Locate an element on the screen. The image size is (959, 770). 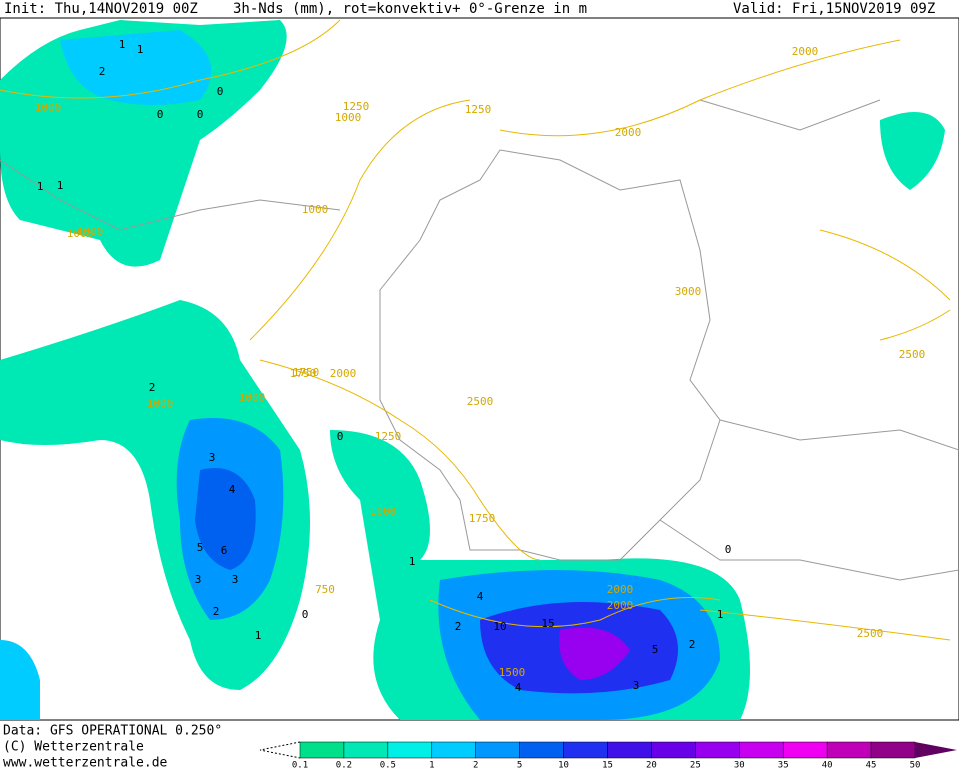
colorbar-label: 20 is located at coordinates (651, 765).